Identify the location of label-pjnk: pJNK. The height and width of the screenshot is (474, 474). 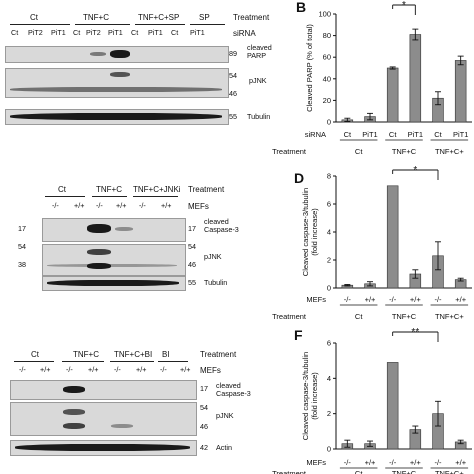
(225, 415).